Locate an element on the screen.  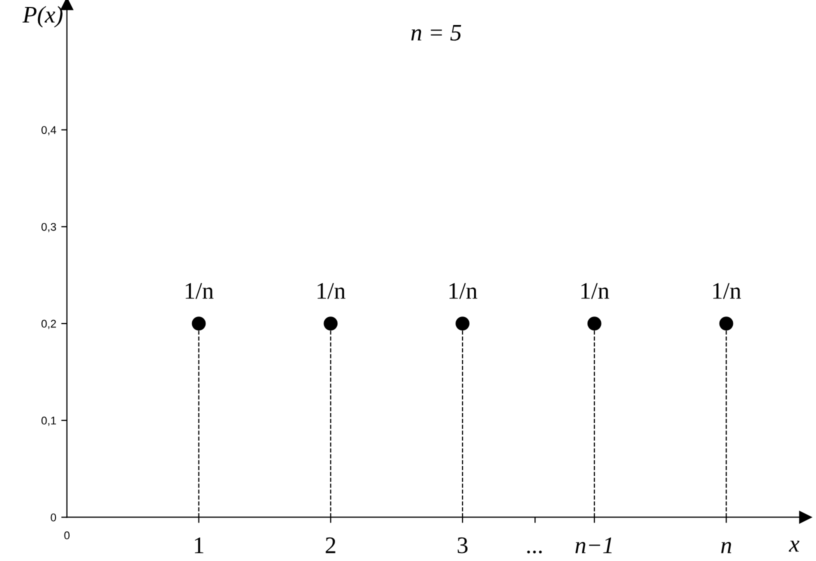
x-tick-label: 1 is located at coordinates (199, 545).